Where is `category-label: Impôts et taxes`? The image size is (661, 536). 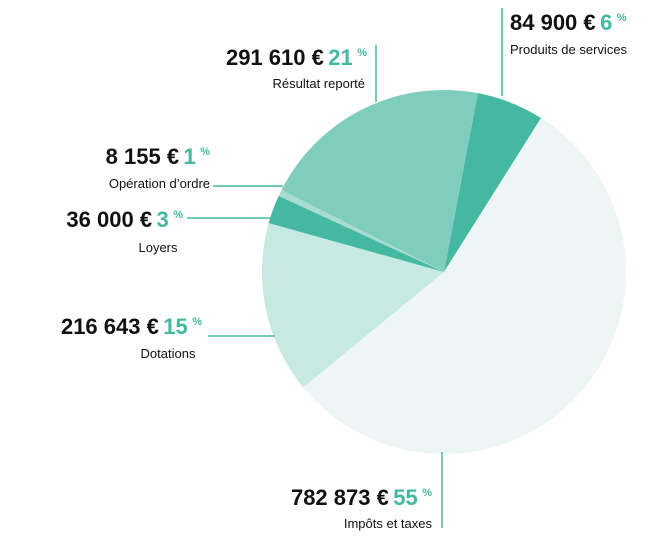
category-label: Impôts et taxes is located at coordinates (388, 523).